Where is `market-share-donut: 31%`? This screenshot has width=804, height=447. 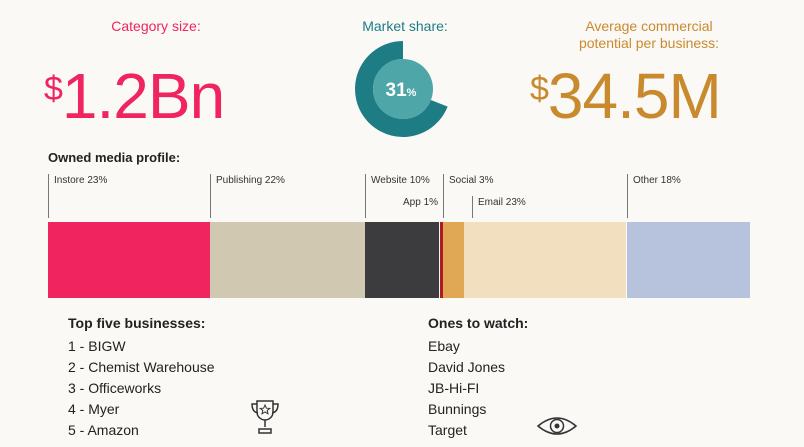
market-share-donut: 31% is located at coordinates (401, 89).